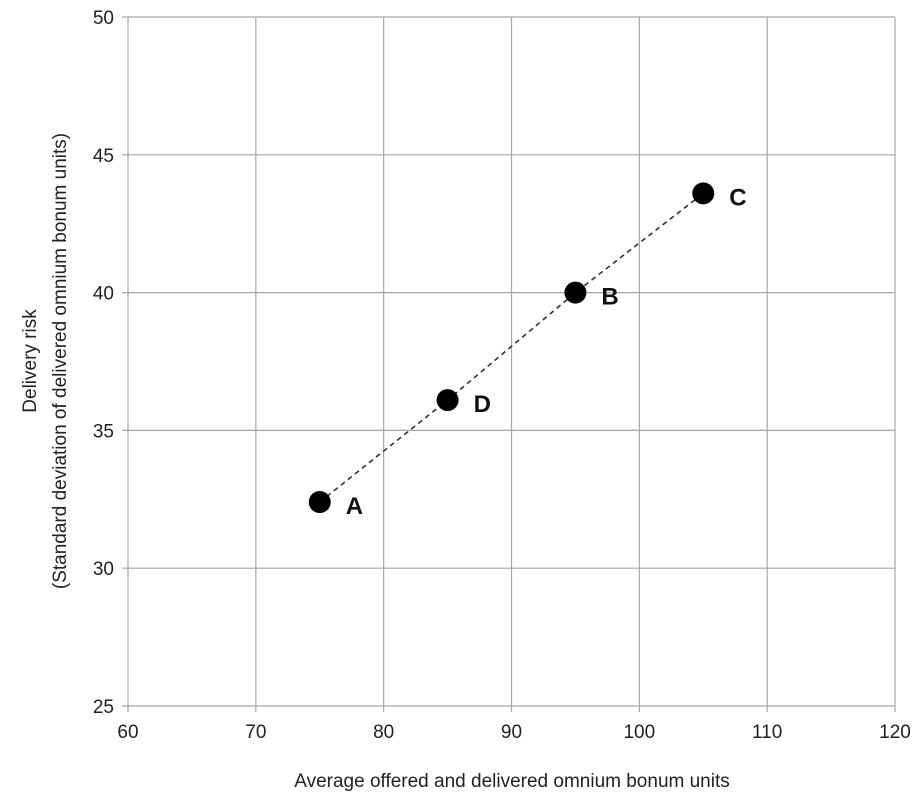 This screenshot has width=917, height=797. I want to click on y-tick-label: 35, so click(103, 431).